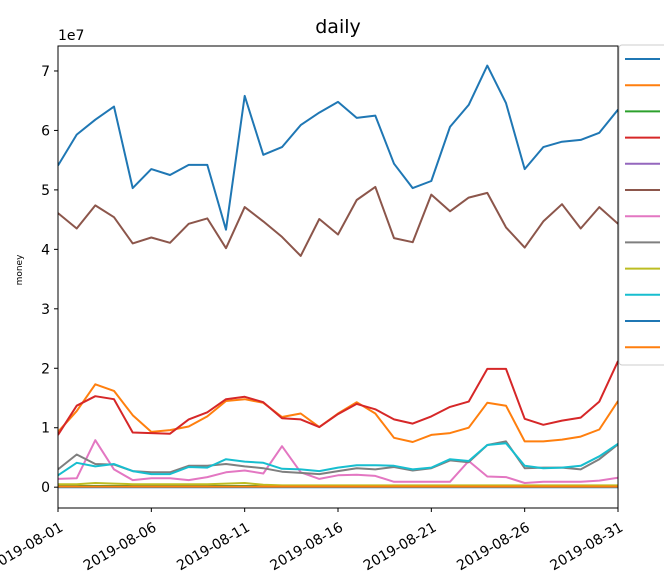 Image resolution: width=664 pixels, height=588 pixels. What do you see at coordinates (45, 488) in the screenshot?
I see `y-tick-label: 0` at bounding box center [45, 488].